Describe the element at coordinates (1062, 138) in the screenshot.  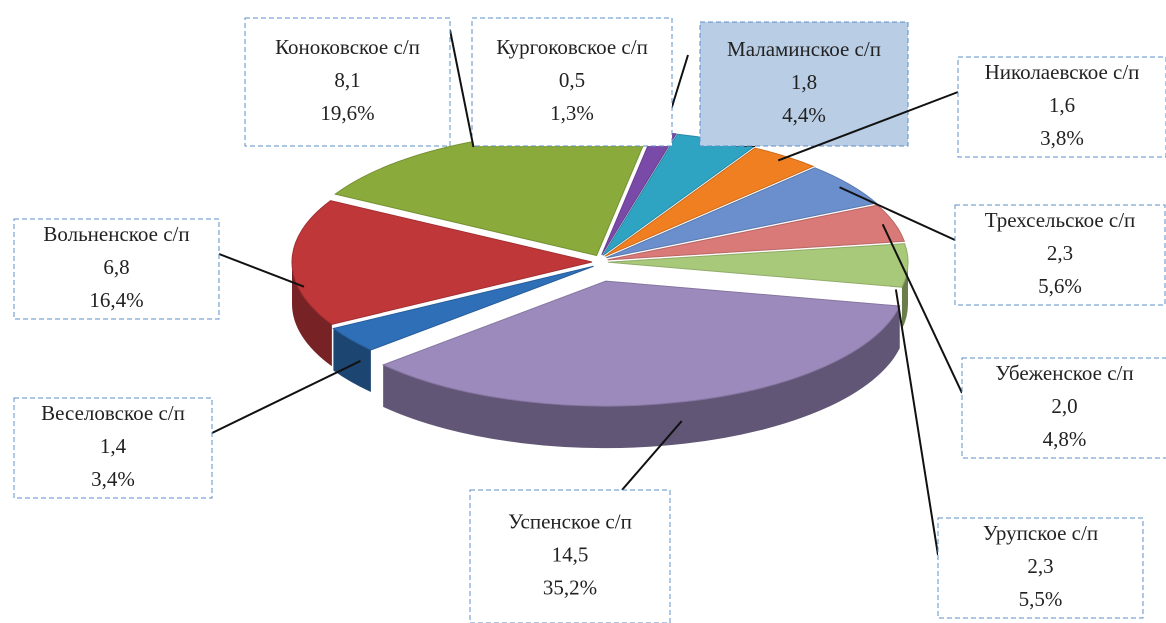
I see `percent-label: 3,8%` at that location.